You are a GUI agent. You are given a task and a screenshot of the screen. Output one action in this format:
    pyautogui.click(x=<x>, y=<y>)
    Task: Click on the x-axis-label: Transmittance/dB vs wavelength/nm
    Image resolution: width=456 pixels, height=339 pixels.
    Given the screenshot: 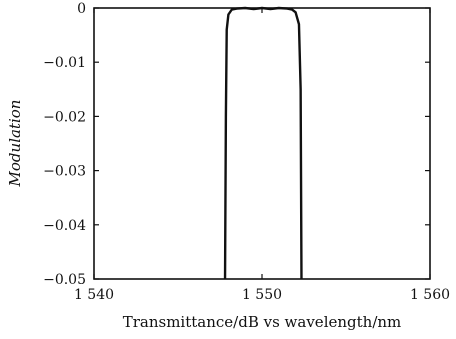 What is the action you would take?
    pyautogui.click(x=262, y=322)
    